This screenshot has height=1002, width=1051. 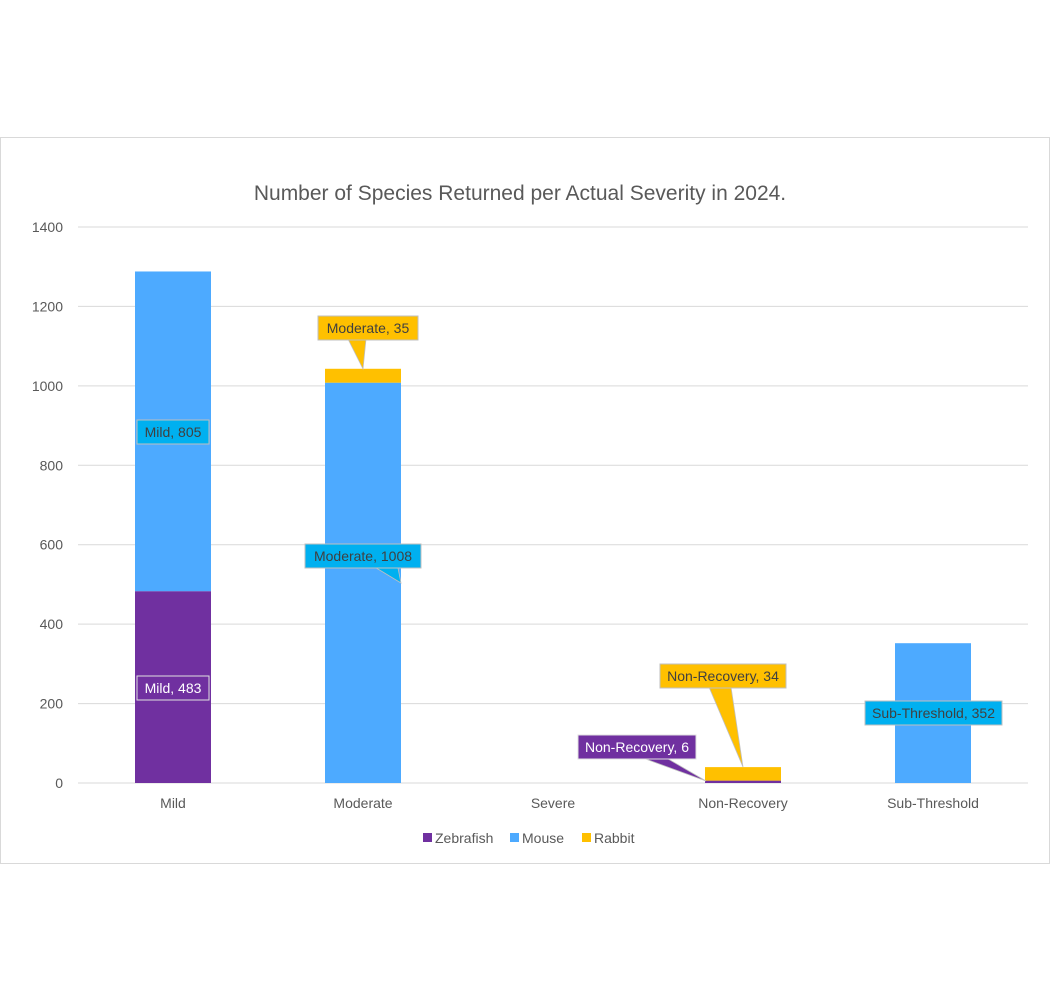 I want to click on y-tick-label: 0, so click(x=59, y=783).